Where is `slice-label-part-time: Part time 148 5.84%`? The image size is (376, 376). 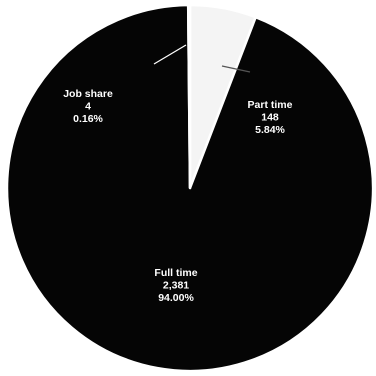 slice-label-part-time: Part time 148 5.84% is located at coordinates (270, 117).